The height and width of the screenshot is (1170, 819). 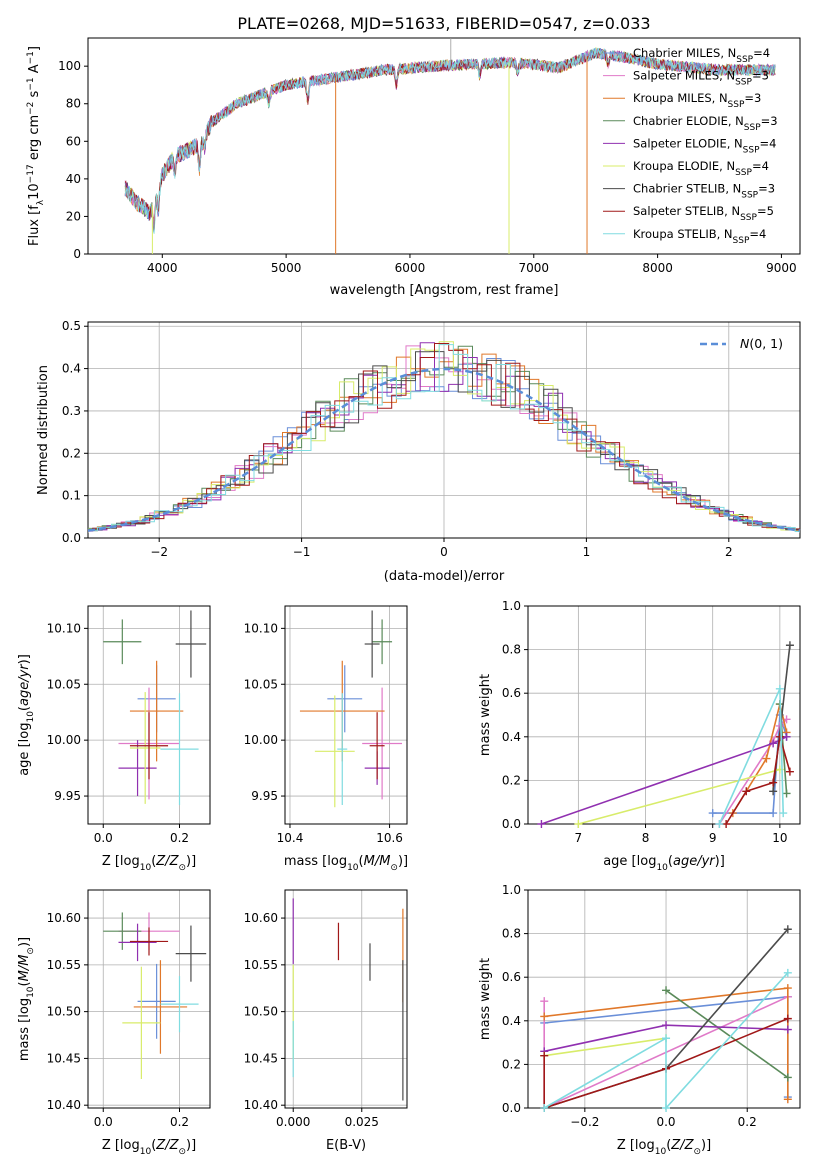 I want to click on y-tick-label: 0.3, so click(x=71, y=411).